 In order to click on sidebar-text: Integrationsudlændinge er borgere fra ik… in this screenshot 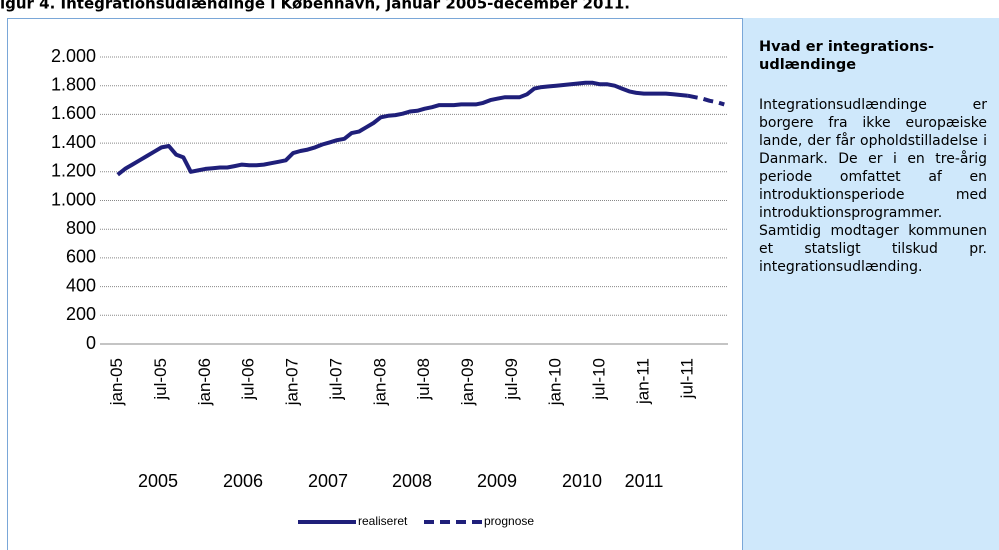, I will do `click(873, 186)`.